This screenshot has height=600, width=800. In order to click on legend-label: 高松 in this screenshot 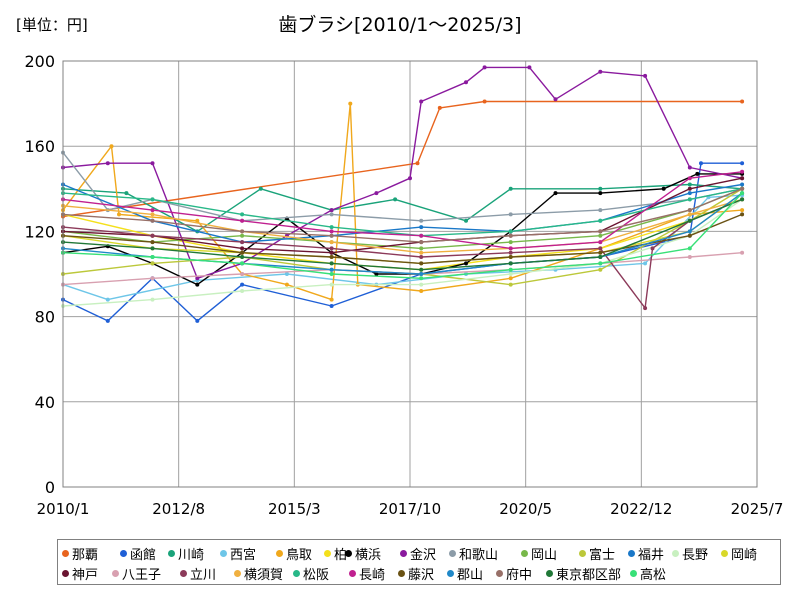, I will do `click(653, 575)`.